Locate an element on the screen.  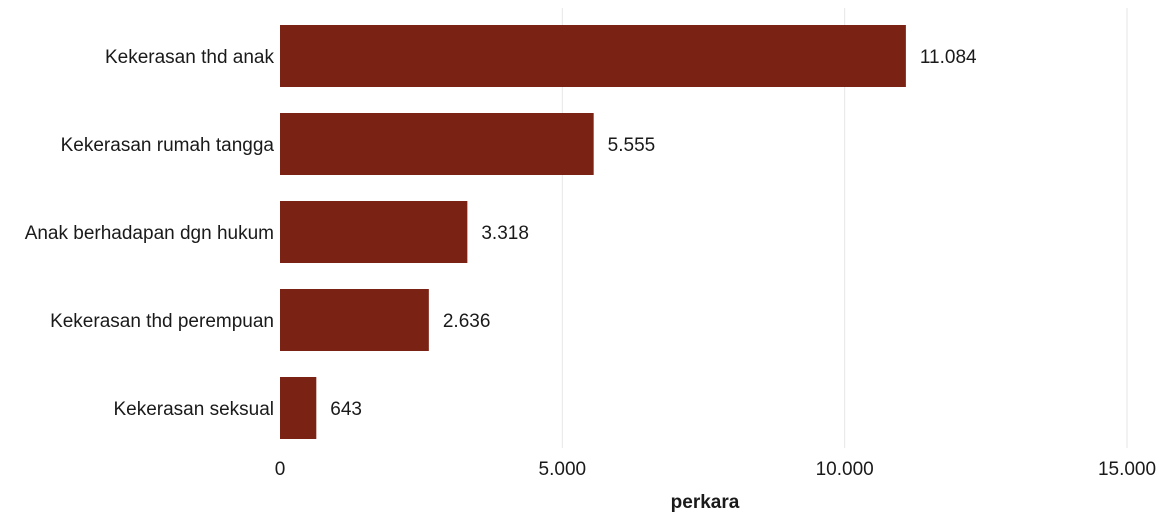
x-axis-ticks: 0 5.000 10.000 15.000 is located at coordinates (715, 469).